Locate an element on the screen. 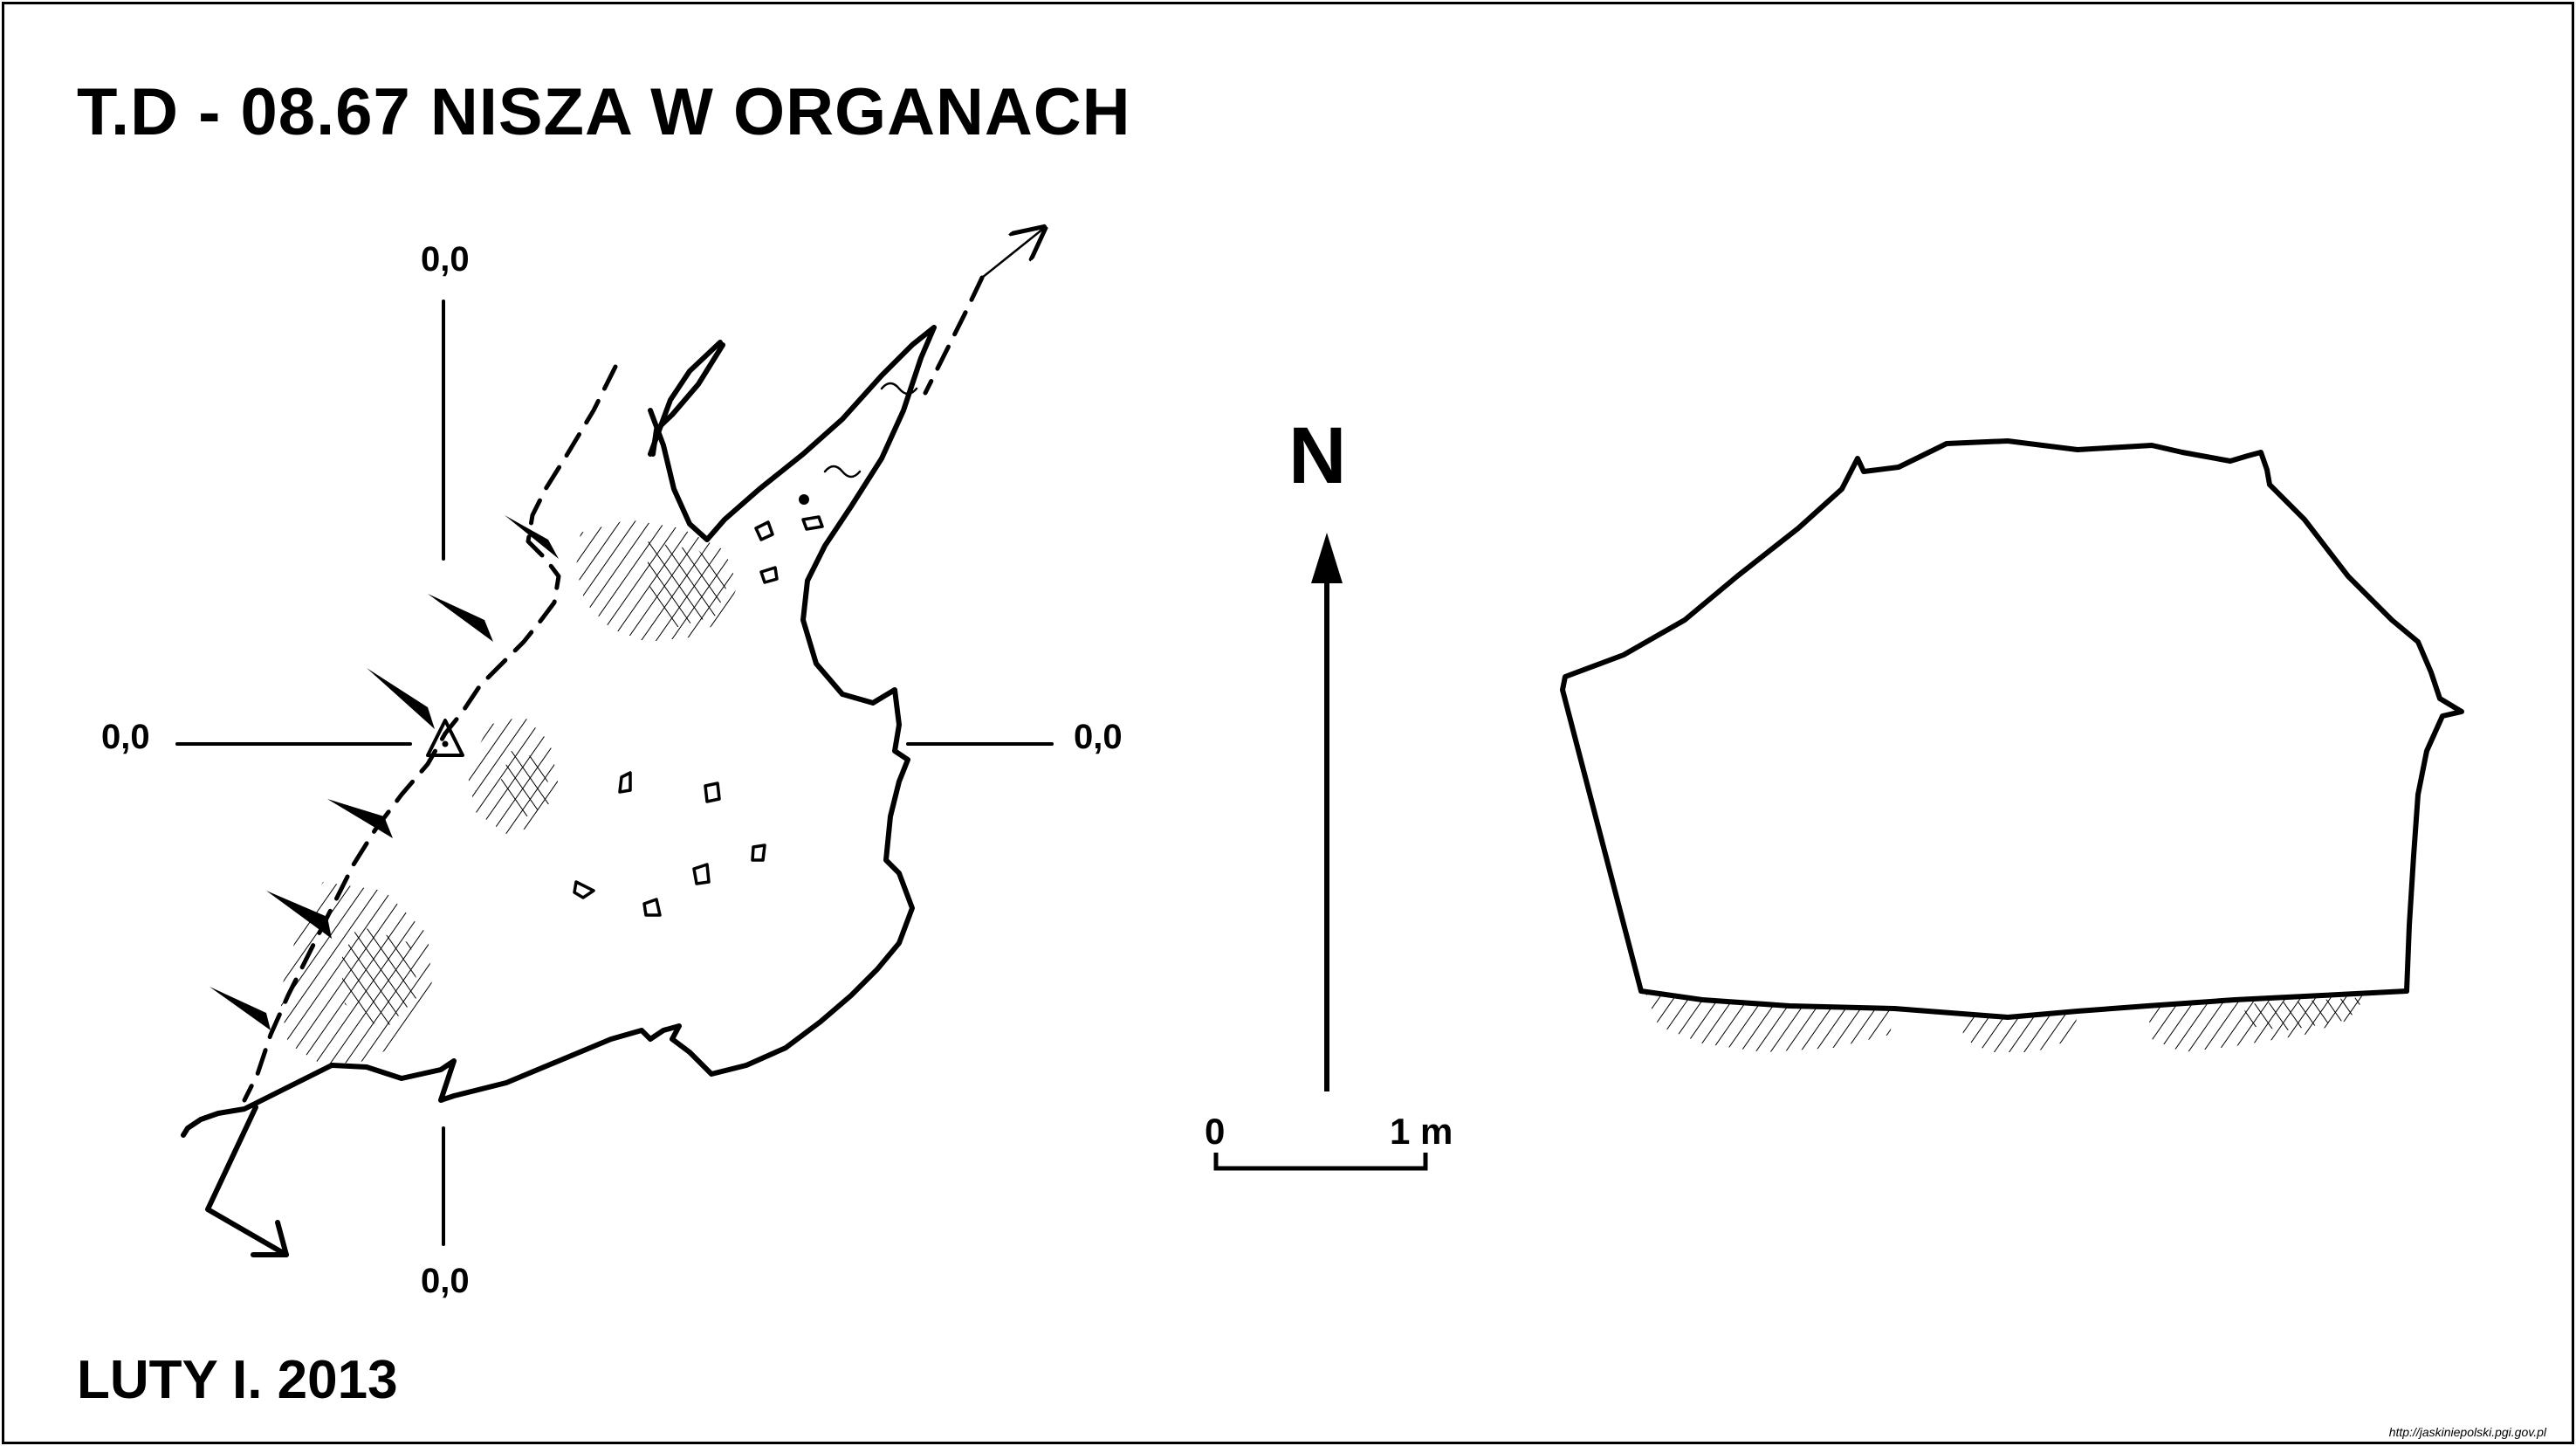 This screenshot has width=2576, height=1446. scale-bar-line is located at coordinates (1320, 1160).